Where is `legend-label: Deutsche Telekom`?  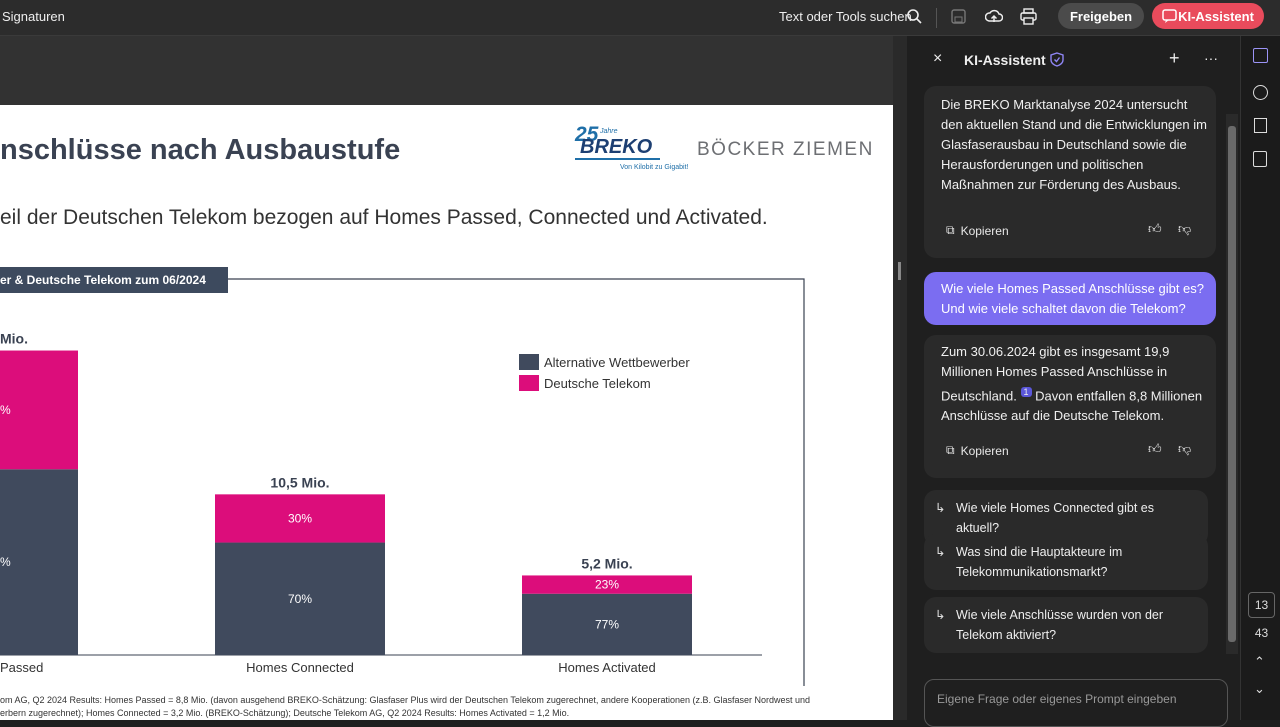 legend-label: Deutsche Telekom is located at coordinates (597, 383).